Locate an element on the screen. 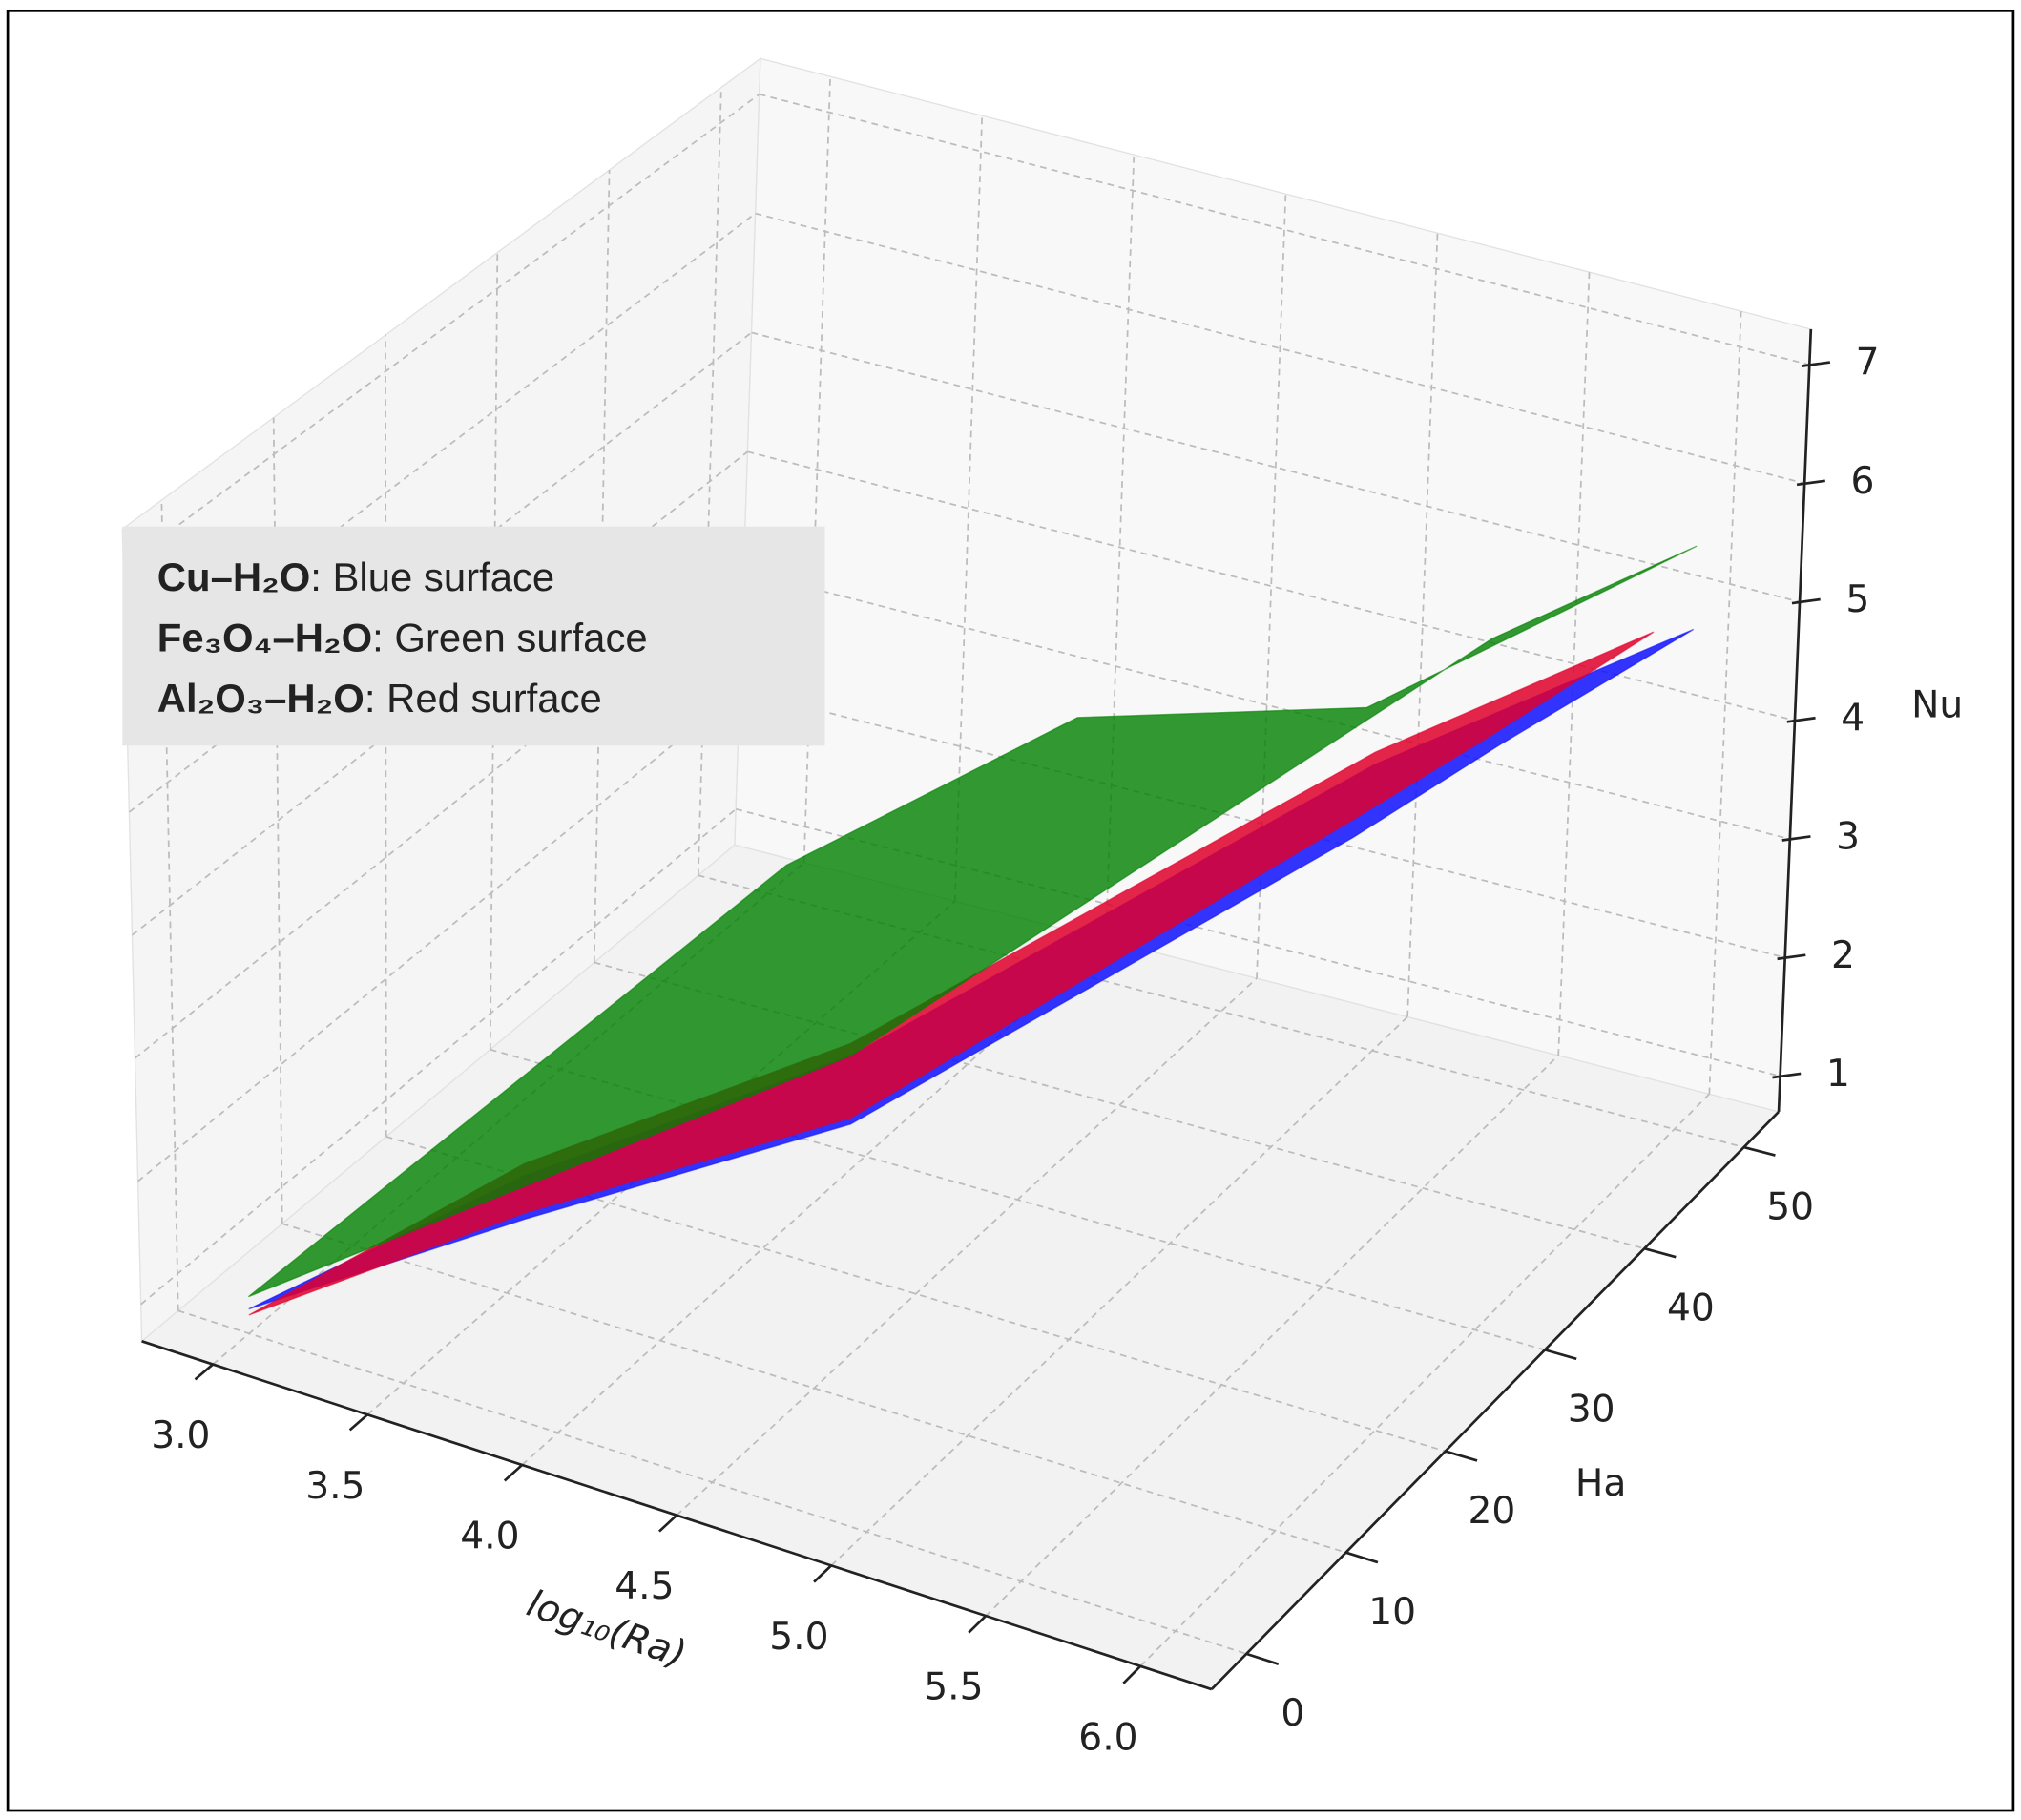 This screenshot has width=2021, height=1820. x-axis is located at coordinates (677, 1515).